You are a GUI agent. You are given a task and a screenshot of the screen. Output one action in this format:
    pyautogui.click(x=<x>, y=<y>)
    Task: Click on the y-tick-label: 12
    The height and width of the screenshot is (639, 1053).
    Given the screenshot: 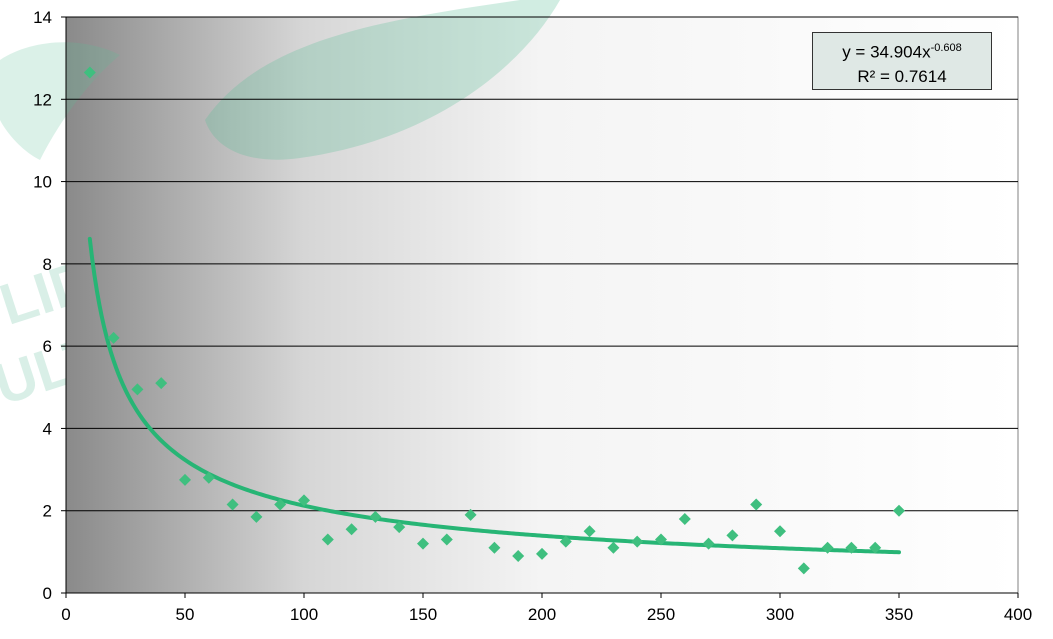 What is the action you would take?
    pyautogui.click(x=42, y=99)
    